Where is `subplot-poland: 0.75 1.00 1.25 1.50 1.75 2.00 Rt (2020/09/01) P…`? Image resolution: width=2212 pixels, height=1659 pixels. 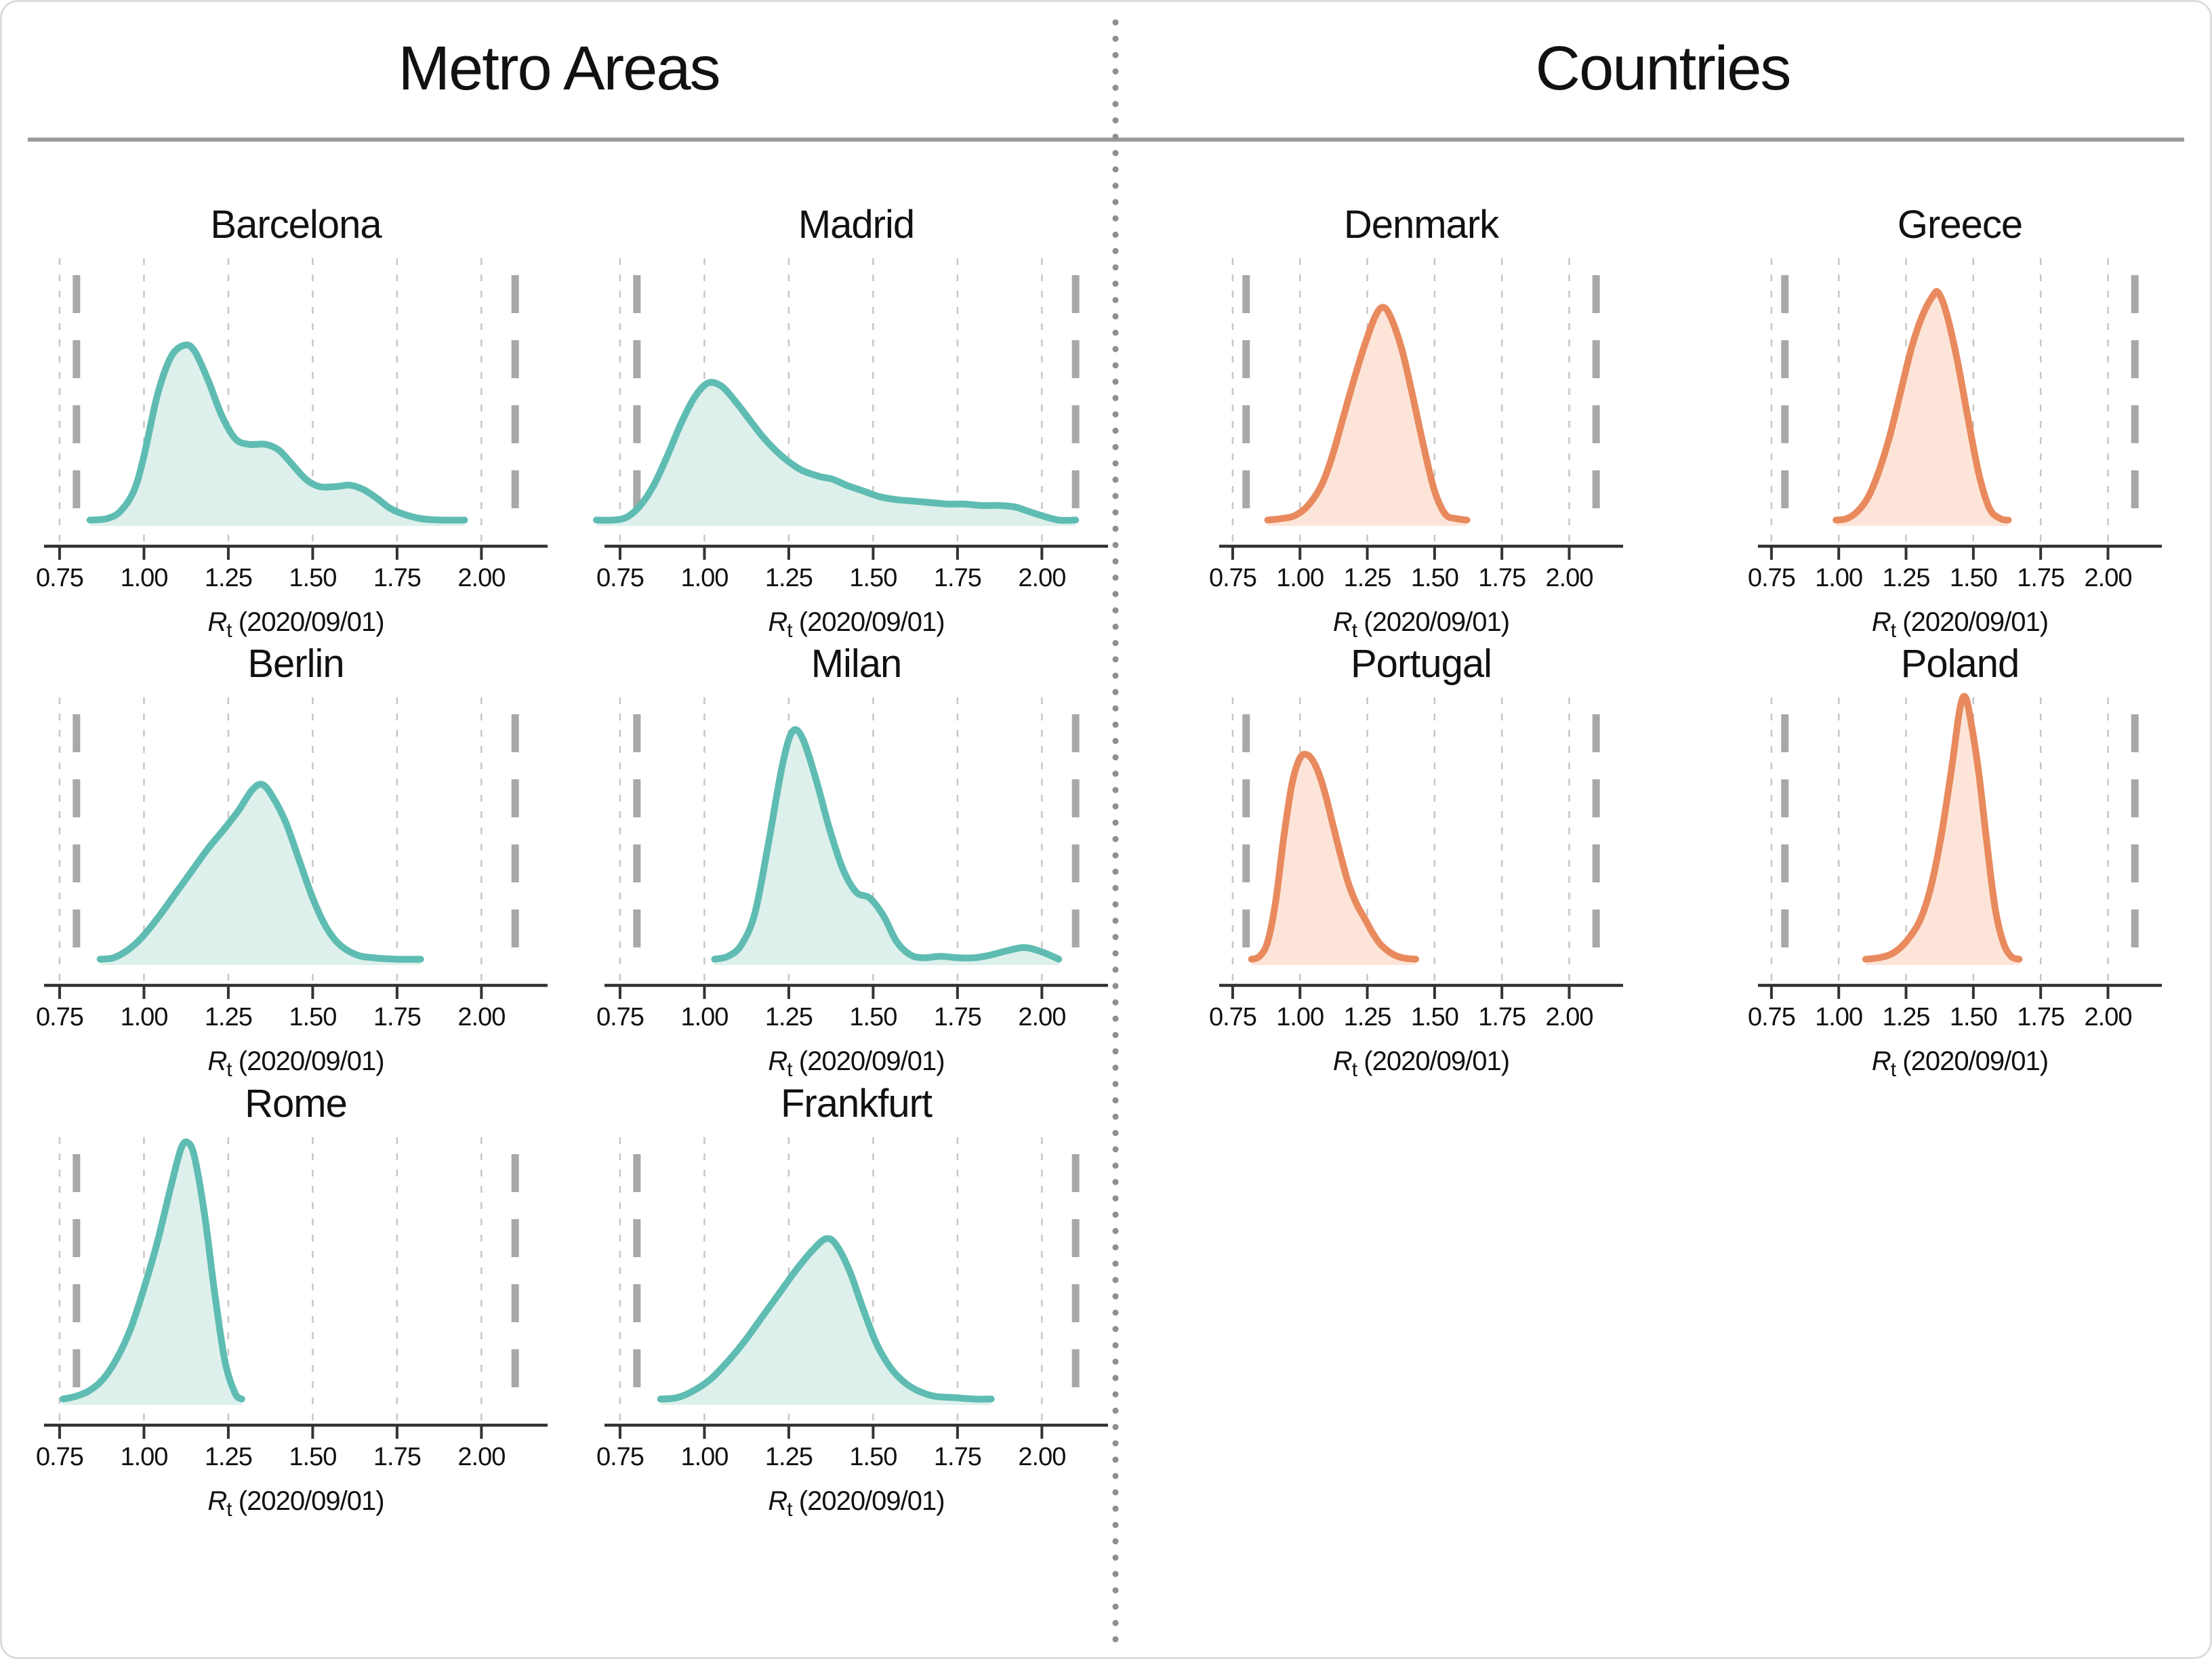 subplot-poland: 0.75 1.00 1.25 1.50 1.75 2.00 Rt (2020/09/01) P… is located at coordinates (1955, 862).